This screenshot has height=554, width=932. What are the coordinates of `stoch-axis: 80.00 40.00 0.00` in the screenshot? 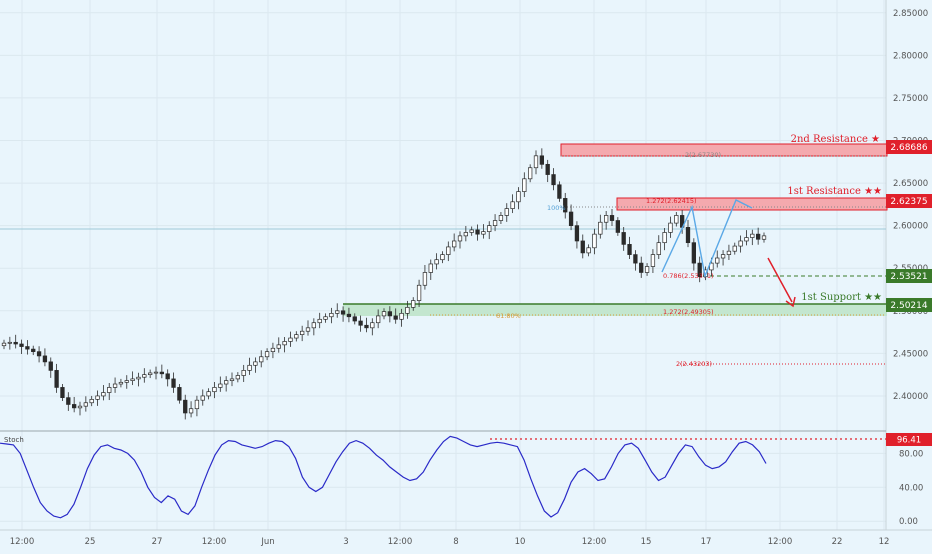 It's located at (911, 488).